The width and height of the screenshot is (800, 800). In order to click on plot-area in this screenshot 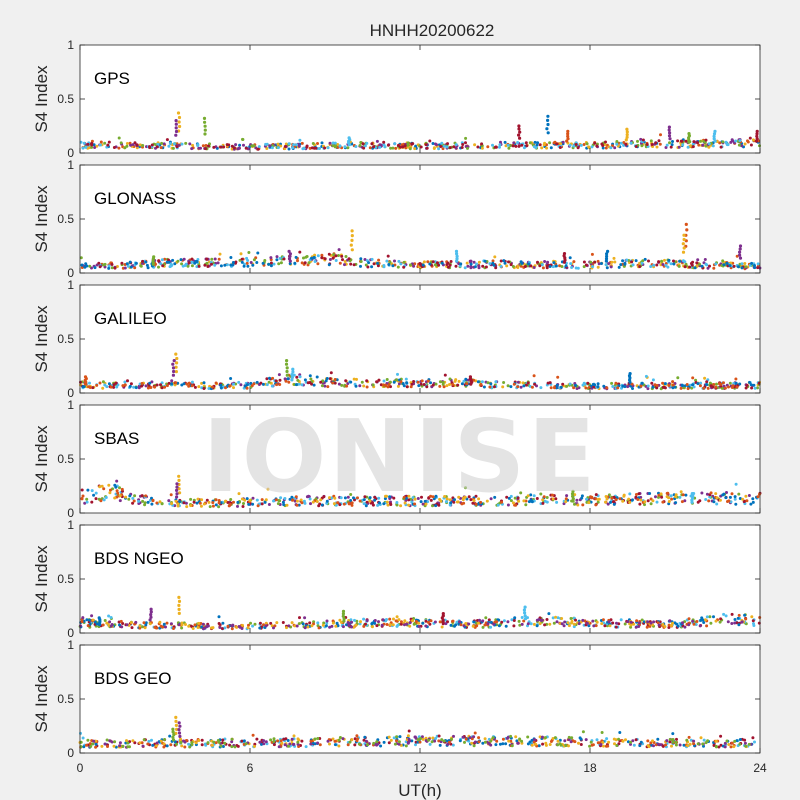, I will do `click(420, 339)`.